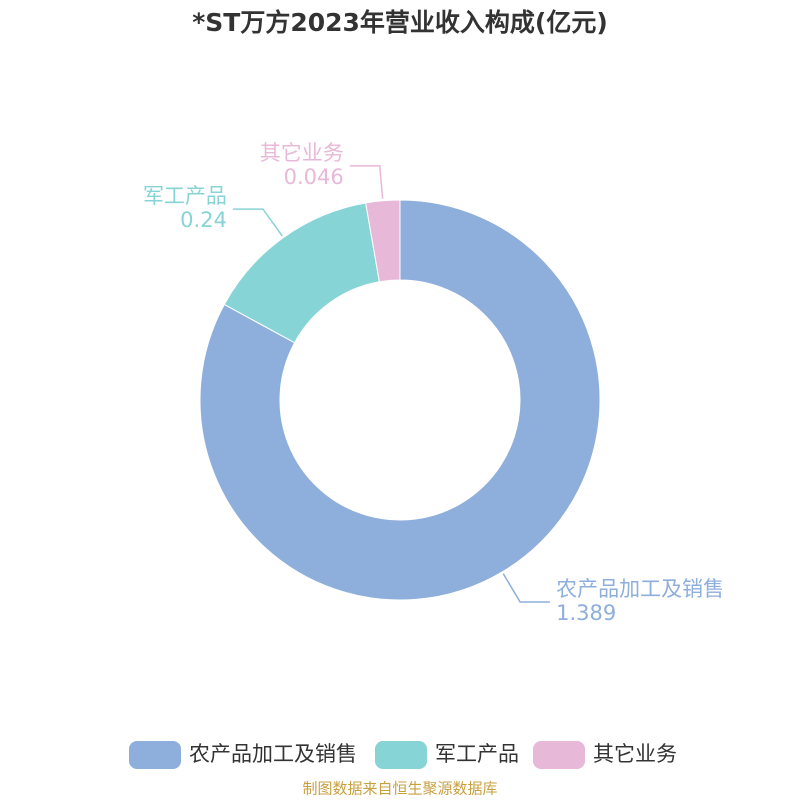  Describe the element at coordinates (635, 754) in the screenshot. I see `legend-label: 其它业务` at that location.